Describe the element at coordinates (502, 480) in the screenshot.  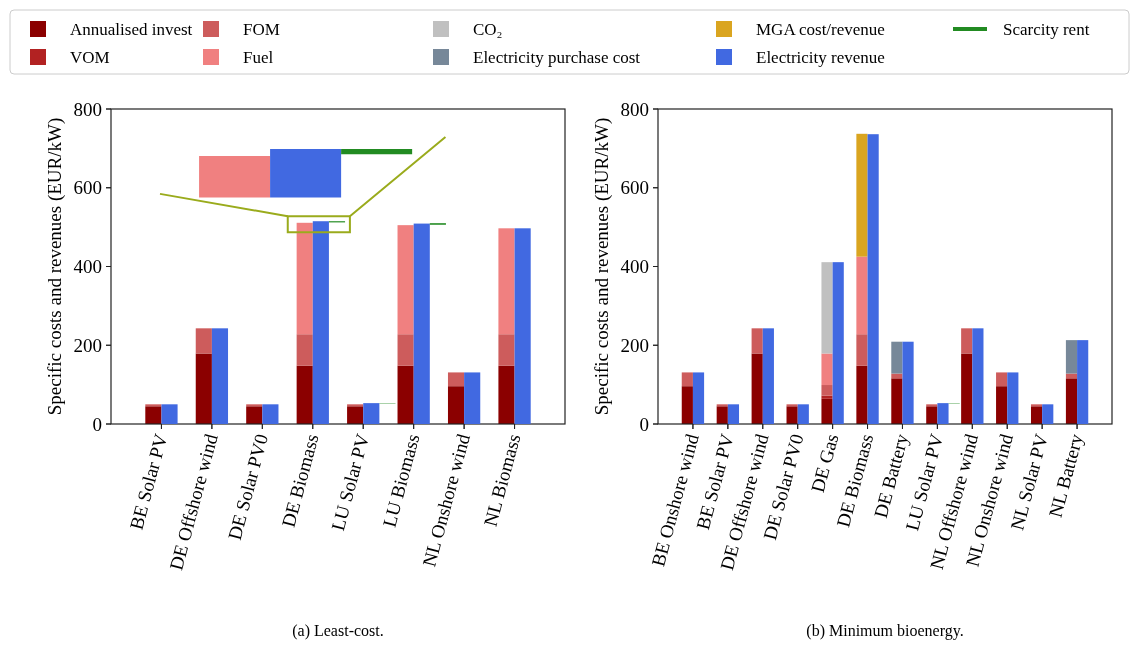
I see `x-tick-label: NL Biomass` at that location.